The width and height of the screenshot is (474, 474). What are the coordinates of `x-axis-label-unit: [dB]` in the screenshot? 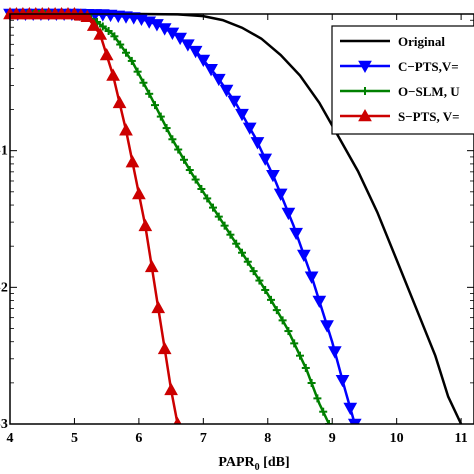 It's located at (275, 462).